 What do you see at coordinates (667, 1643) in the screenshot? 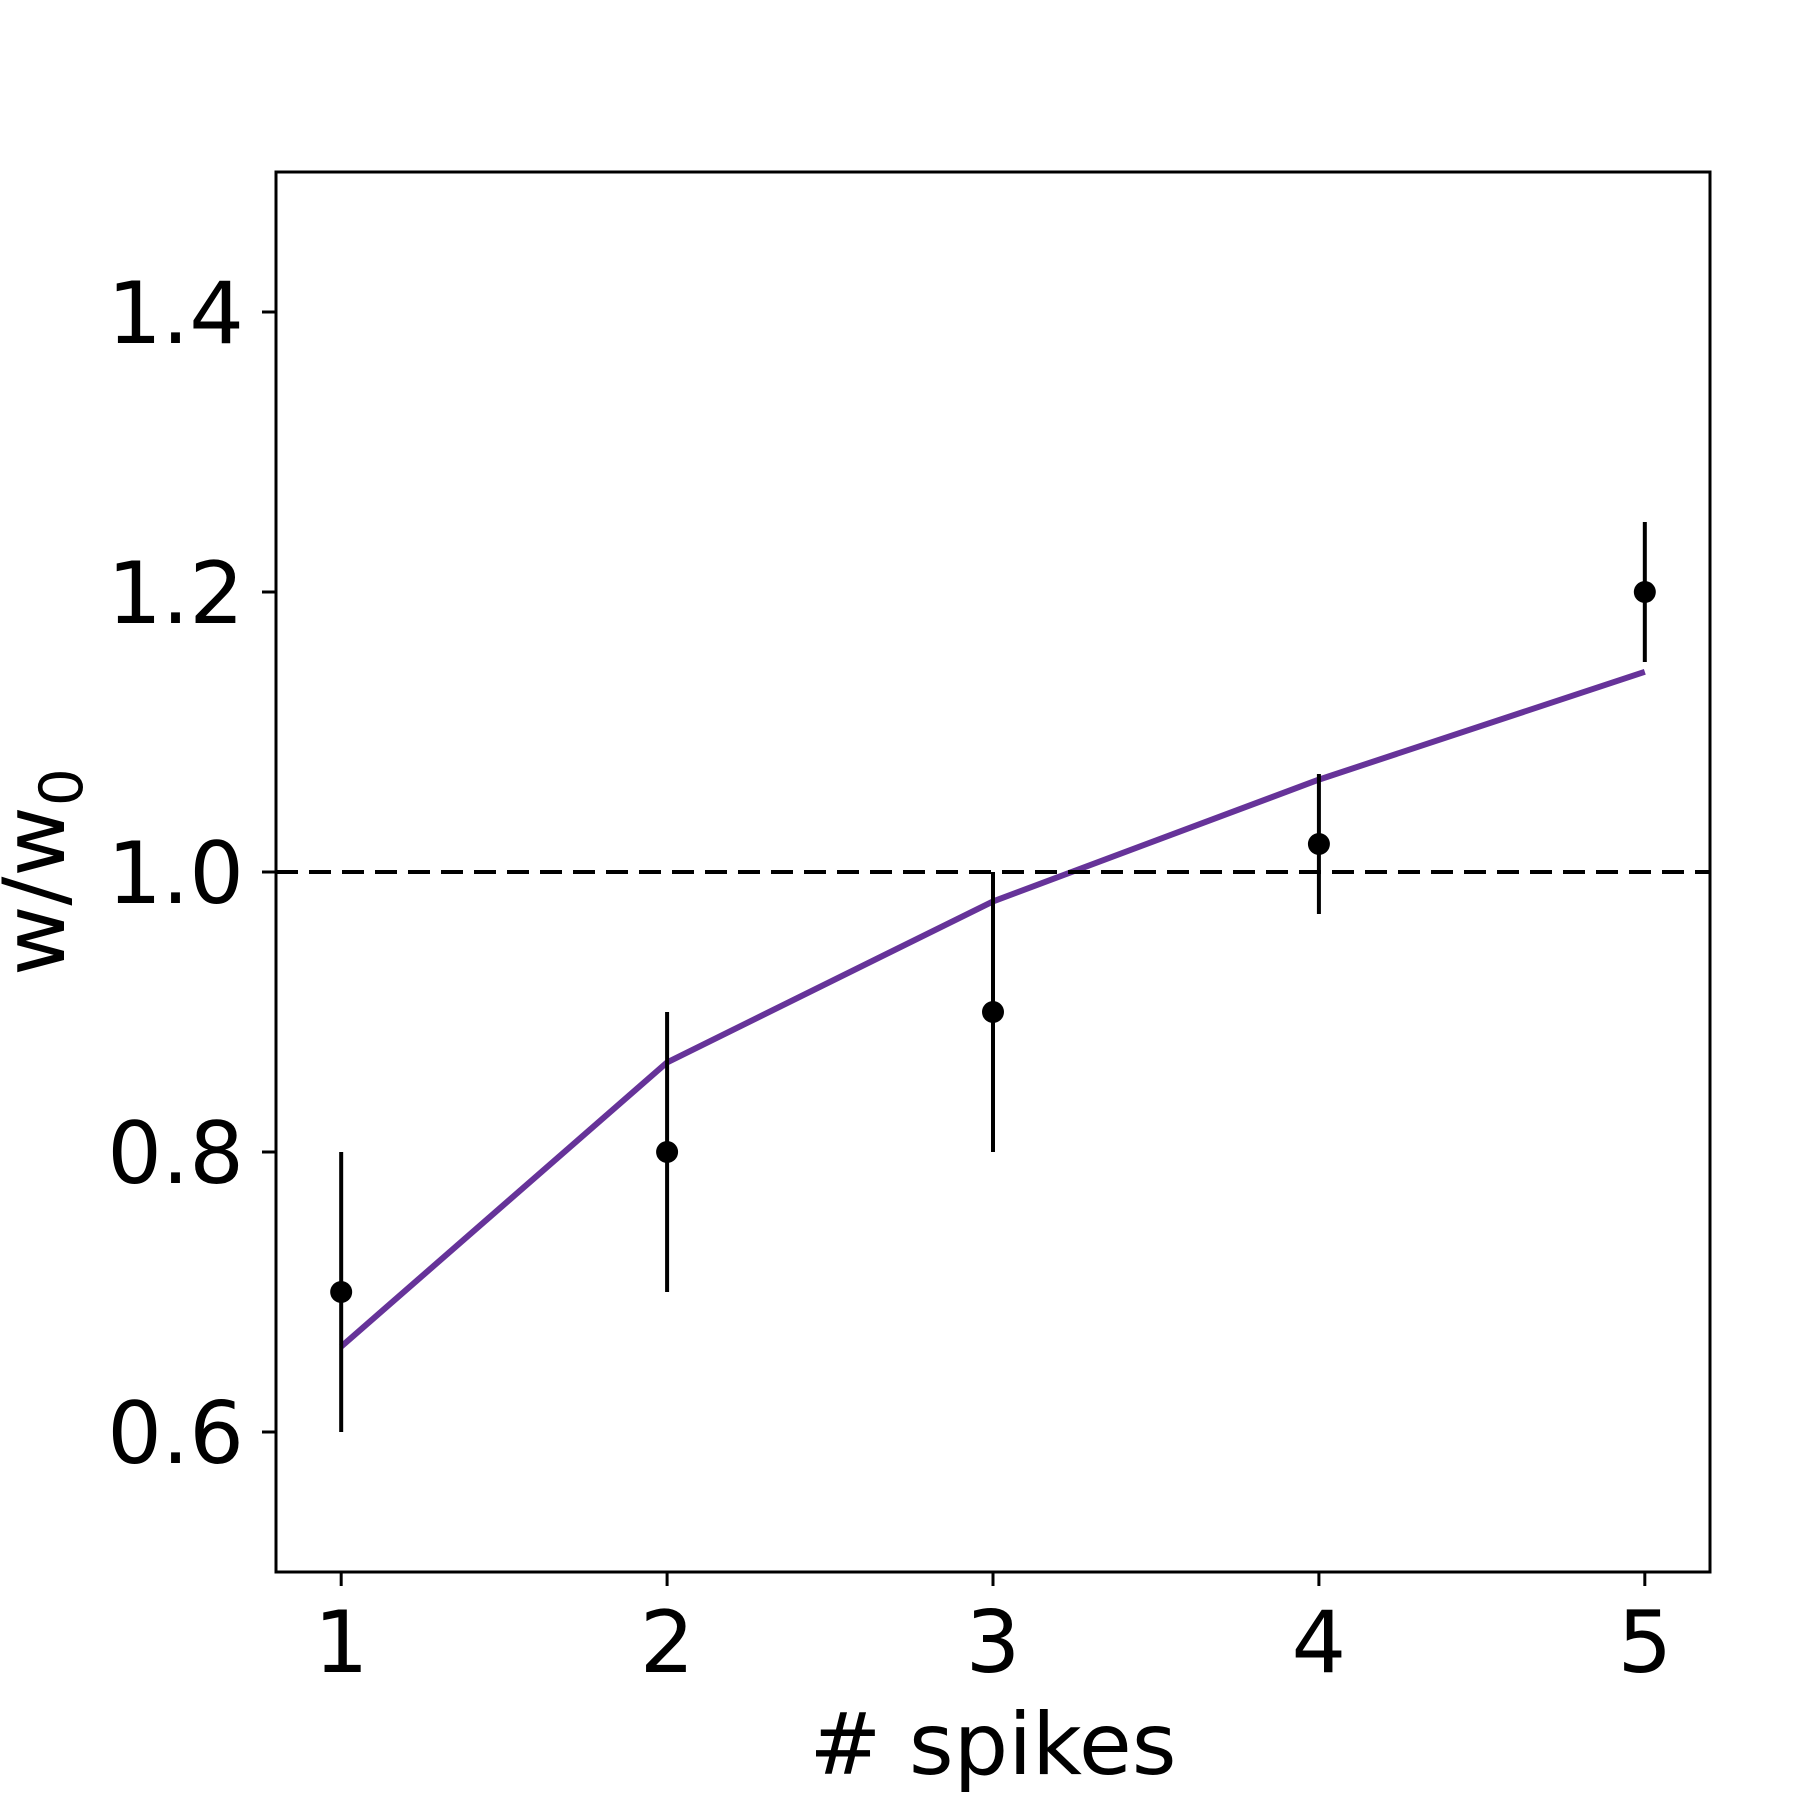
I see `x-tick-label: 2` at bounding box center [667, 1643].